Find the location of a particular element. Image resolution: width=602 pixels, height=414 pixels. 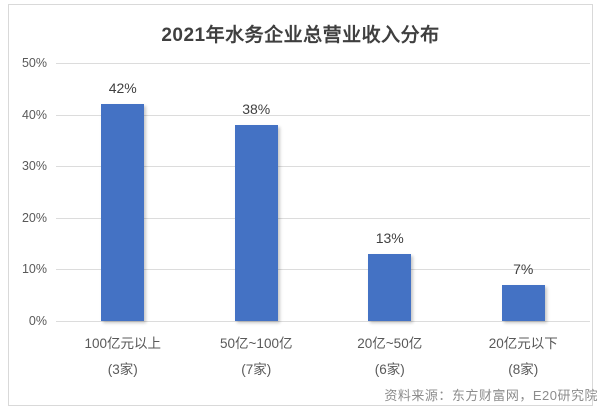

x-tick-label: 50亿~100亿 is located at coordinates (256, 343).